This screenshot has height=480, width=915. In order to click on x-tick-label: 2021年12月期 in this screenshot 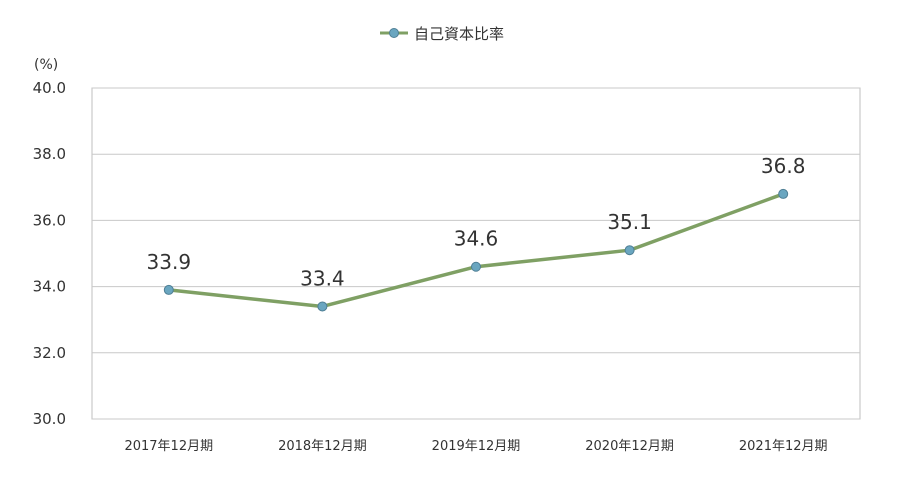, I will do `click(783, 446)`.